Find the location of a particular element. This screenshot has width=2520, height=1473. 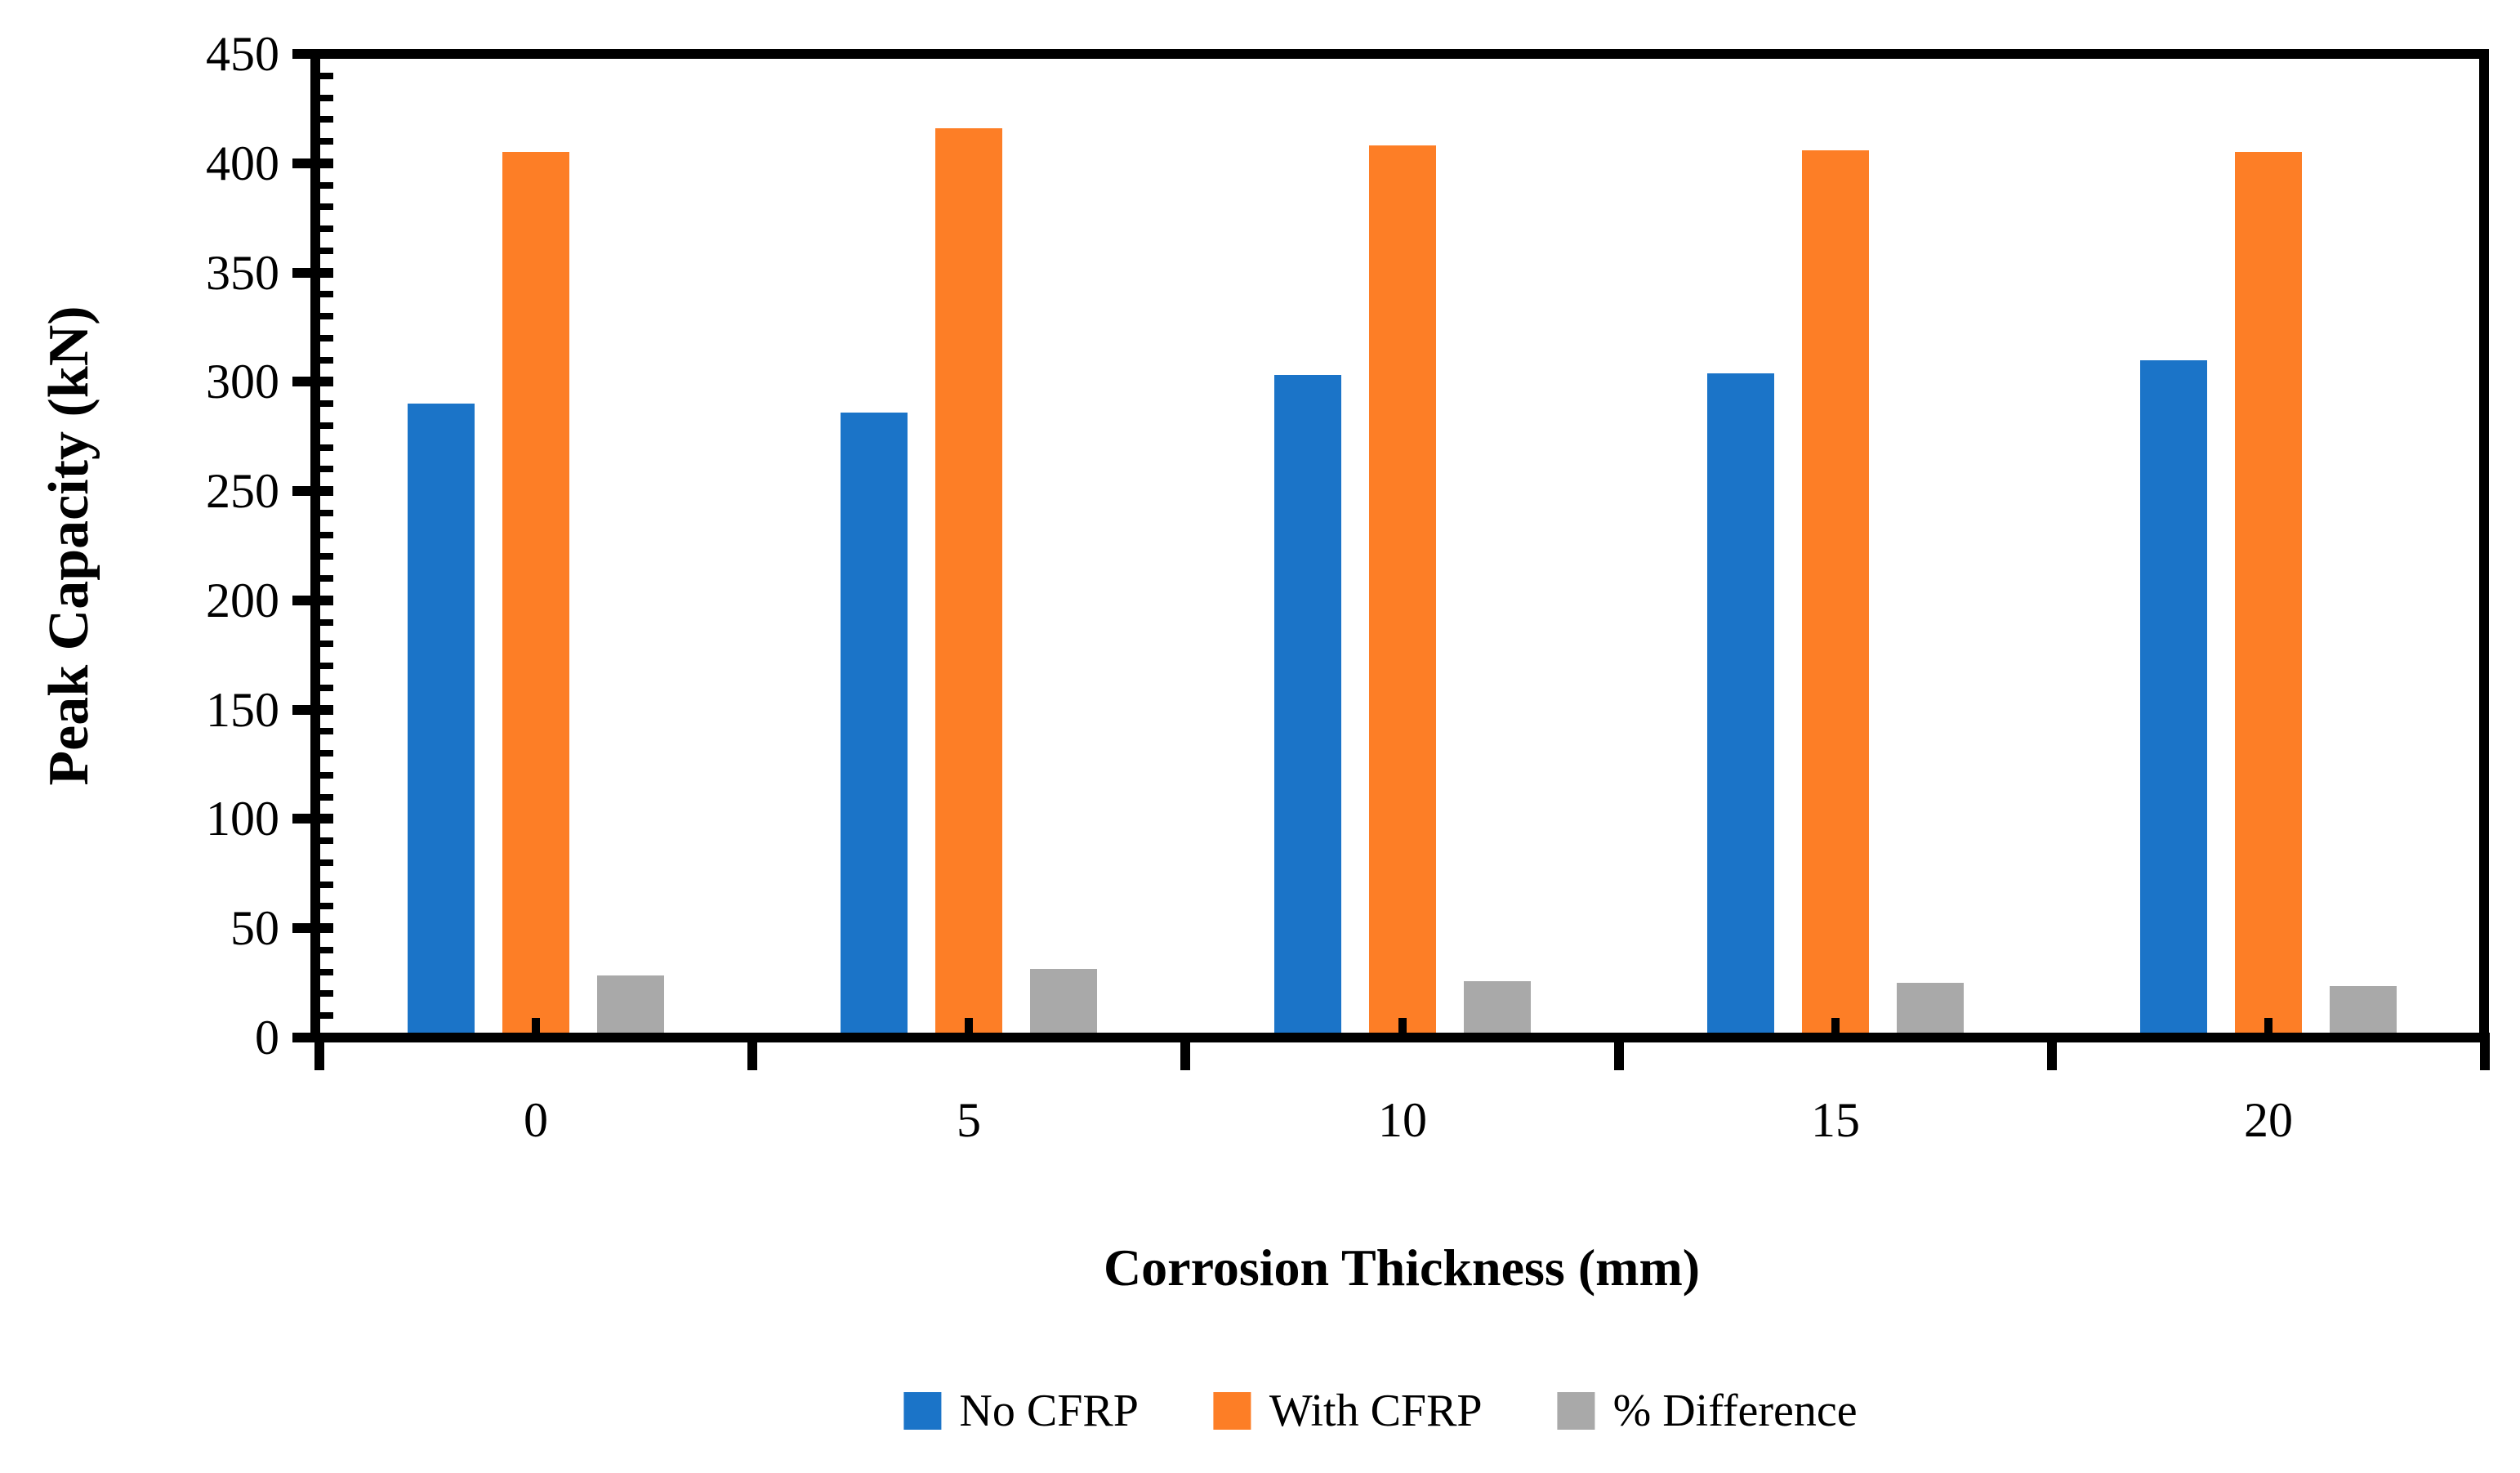

y-tick-label: 450 is located at coordinates (243, 54).